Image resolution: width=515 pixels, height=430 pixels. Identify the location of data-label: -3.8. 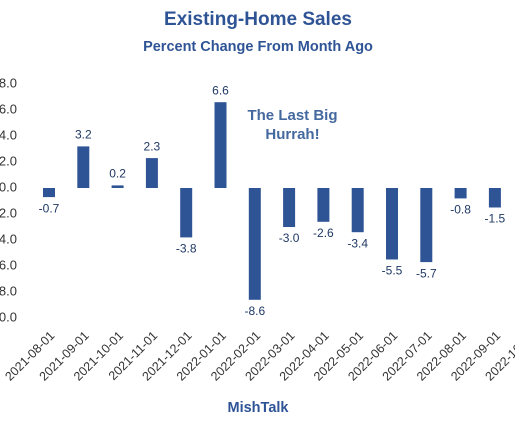
(186, 249).